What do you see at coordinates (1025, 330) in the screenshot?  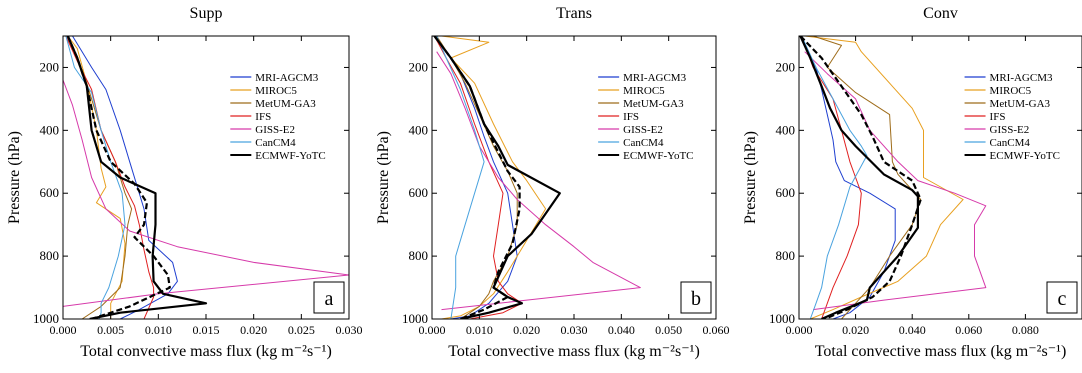 I see `x-tick-label: 0.080` at bounding box center [1025, 330].